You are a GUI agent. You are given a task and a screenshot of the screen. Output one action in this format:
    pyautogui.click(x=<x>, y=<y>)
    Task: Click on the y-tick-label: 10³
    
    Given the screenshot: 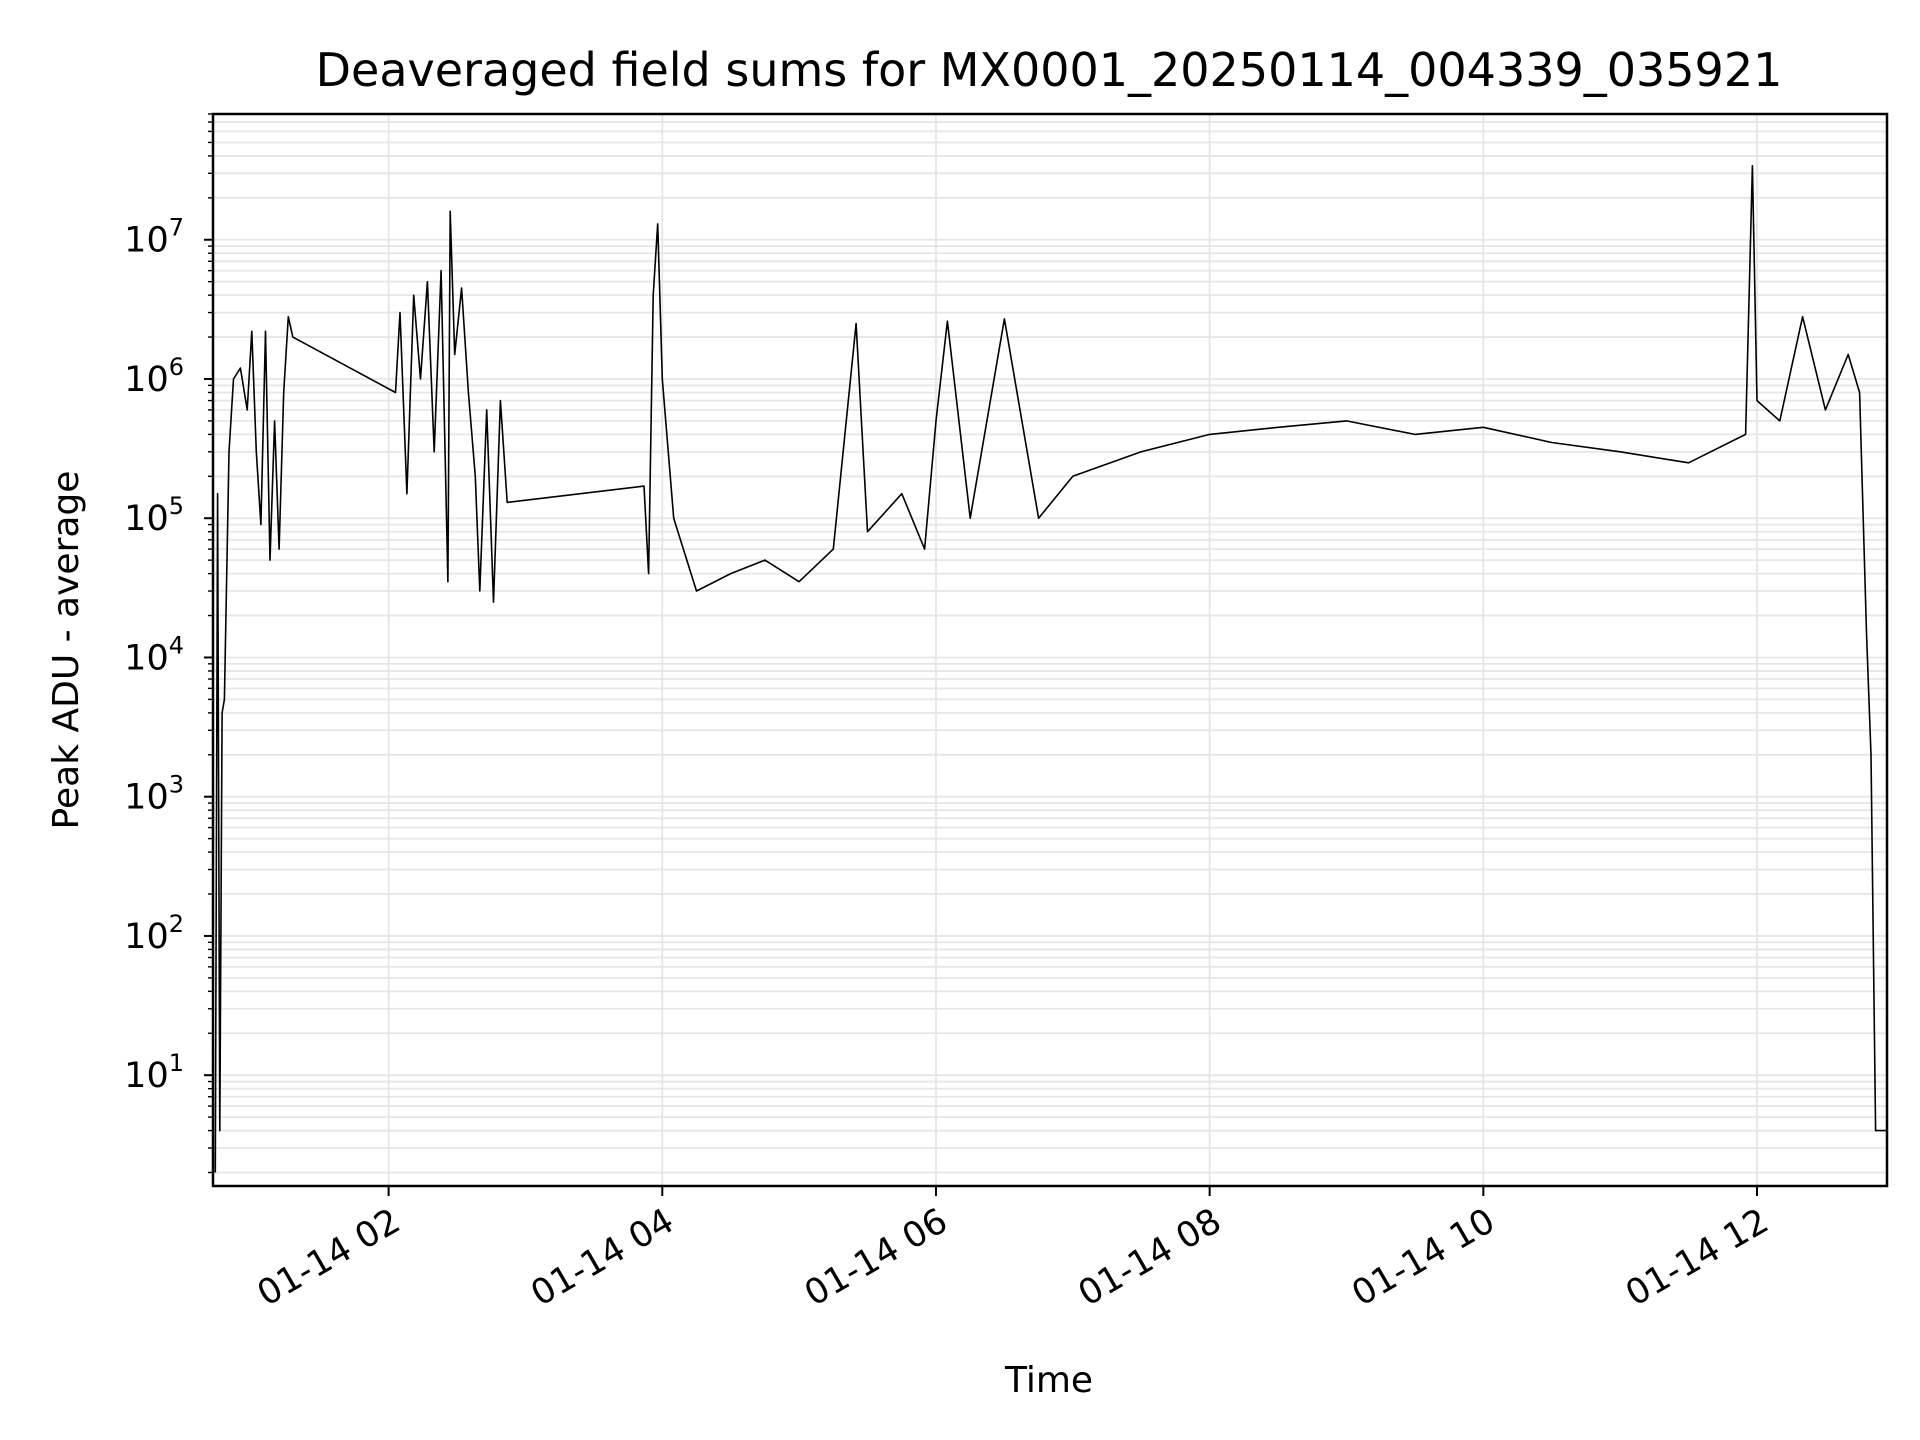 What is the action you would take?
    pyautogui.click(x=154, y=794)
    